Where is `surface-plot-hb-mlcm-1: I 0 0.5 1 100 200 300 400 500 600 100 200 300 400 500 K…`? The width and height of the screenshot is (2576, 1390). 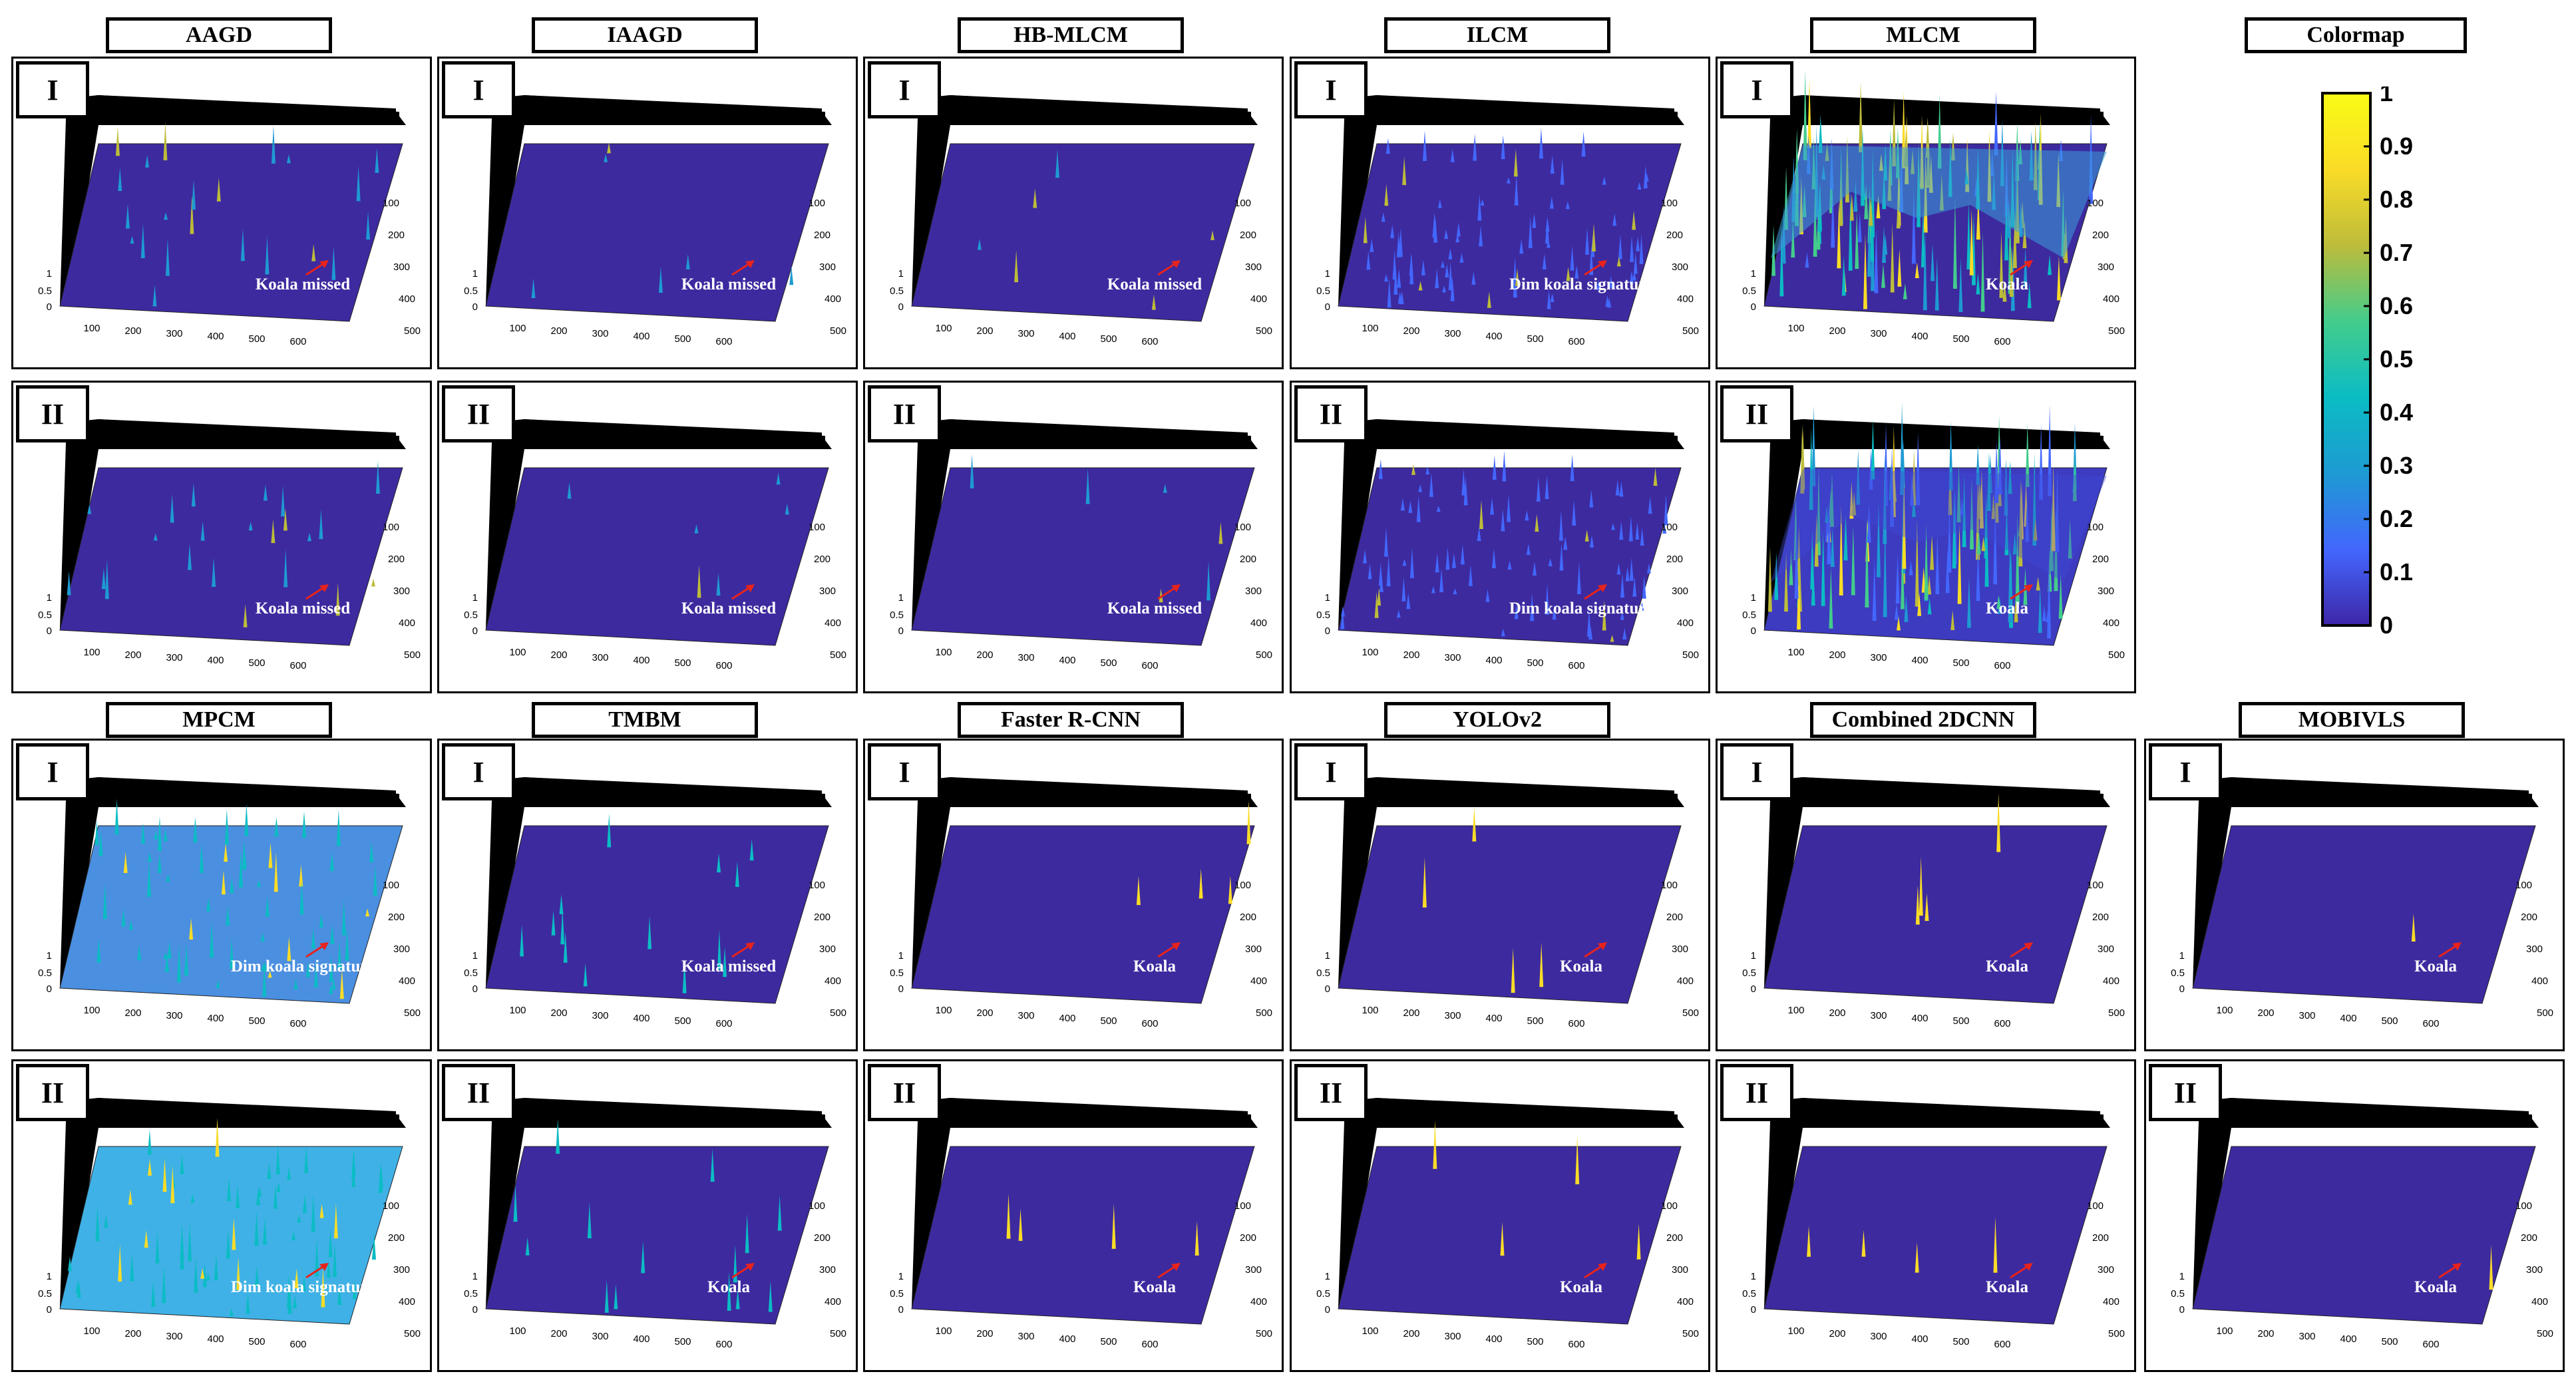
surface-plot-hb-mlcm-1: I 0 0.5 1 100 200 300 400 500 600 100 200 300 400 500 K… is located at coordinates (1073, 213).